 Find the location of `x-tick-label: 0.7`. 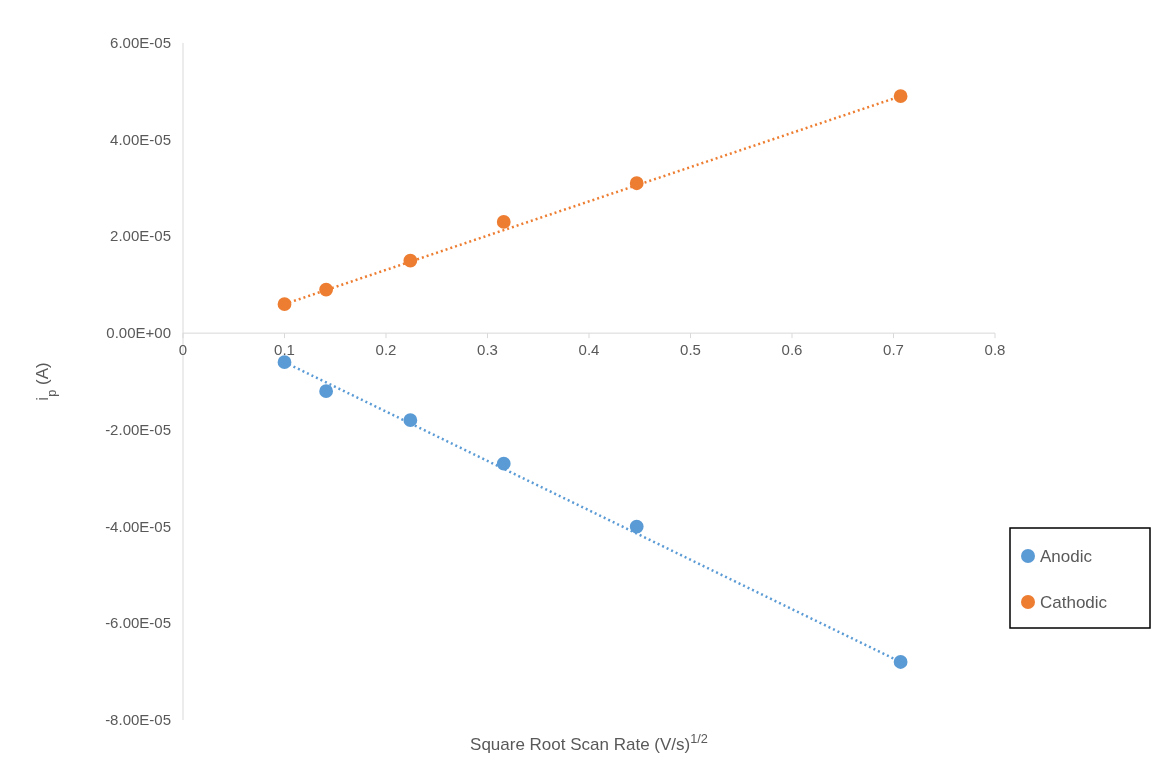

x-tick-label: 0.7 is located at coordinates (893, 350).